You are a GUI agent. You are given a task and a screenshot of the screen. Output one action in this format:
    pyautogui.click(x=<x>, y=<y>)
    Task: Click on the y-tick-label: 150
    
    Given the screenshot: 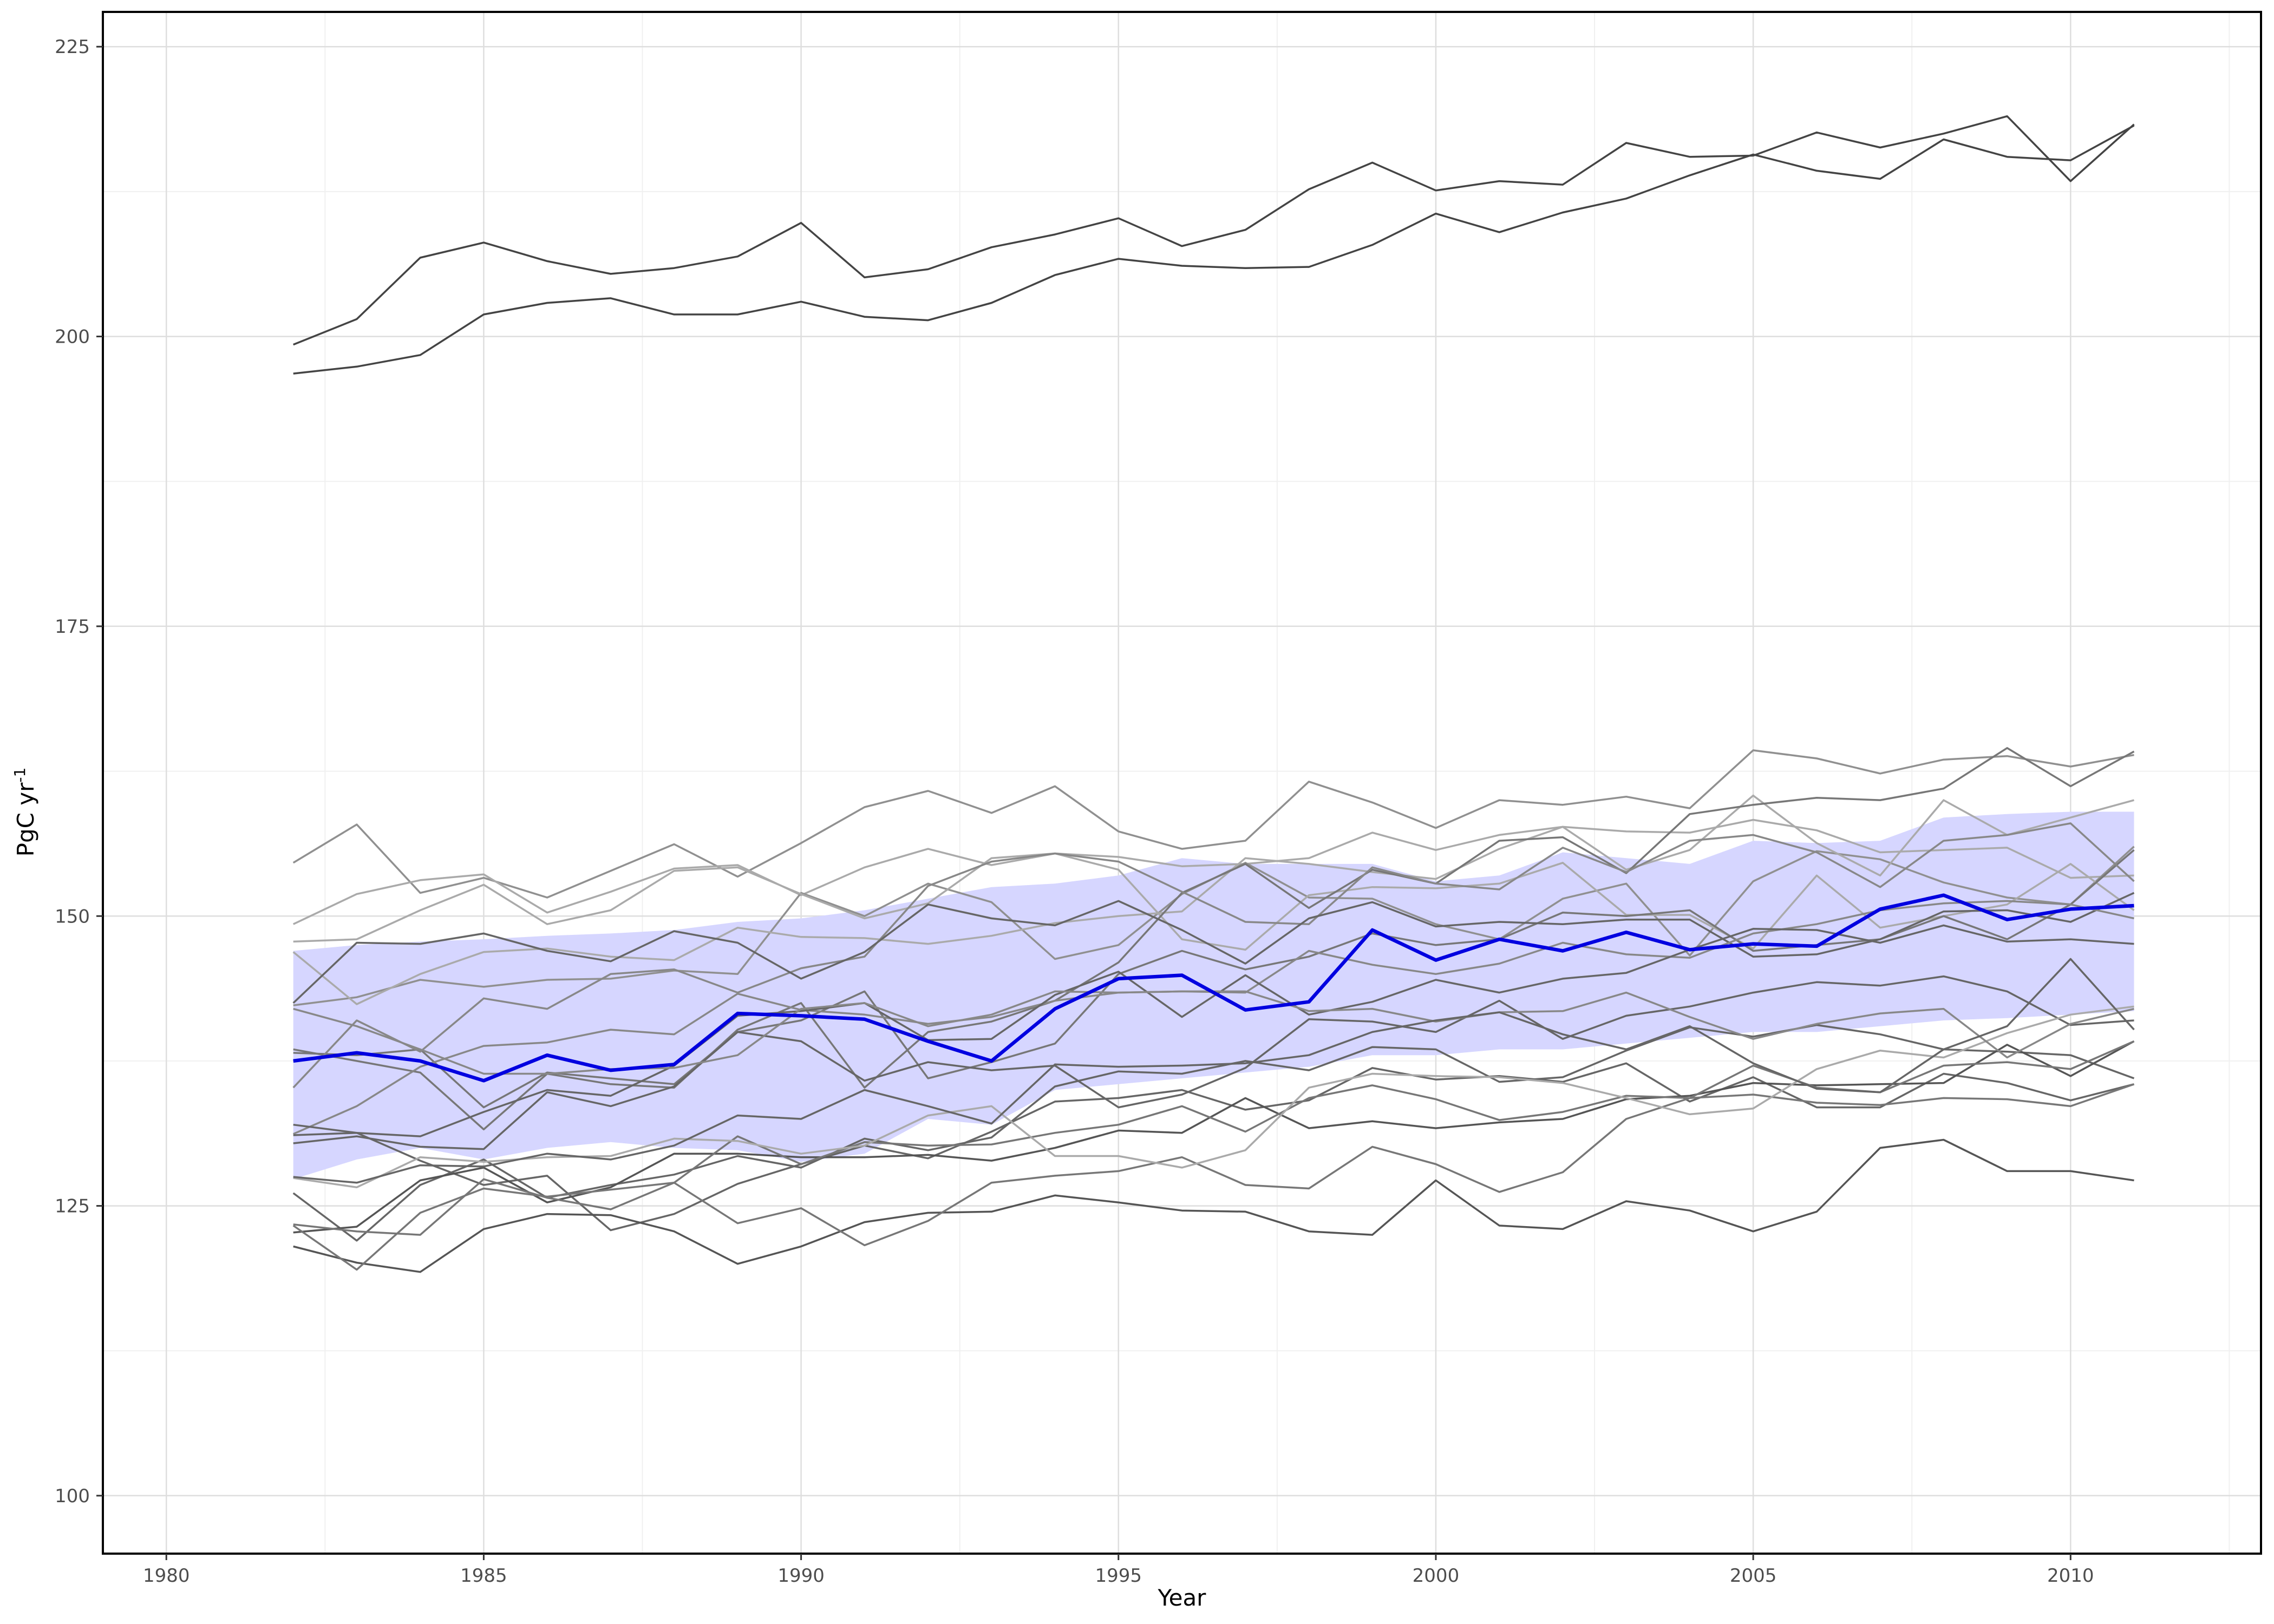 What is the action you would take?
    pyautogui.click(x=72, y=916)
    